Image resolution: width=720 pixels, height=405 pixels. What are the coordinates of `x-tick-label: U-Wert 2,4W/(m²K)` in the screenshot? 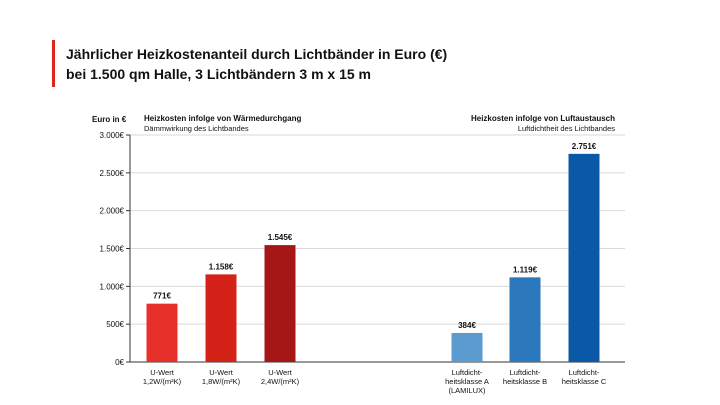 It's located at (280, 377).